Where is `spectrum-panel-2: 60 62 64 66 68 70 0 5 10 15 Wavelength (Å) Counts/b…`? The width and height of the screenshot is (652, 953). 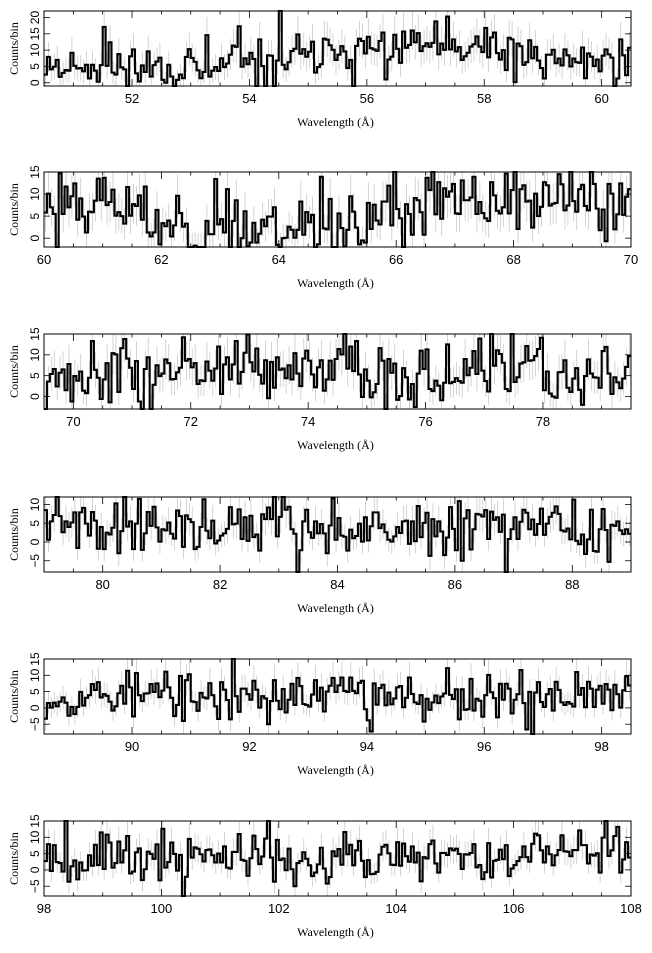 spectrum-panel-2: 60 62 64 66 68 70 0 5 10 15 Wavelength (Å) Counts/b… is located at coordinates (322, 227).